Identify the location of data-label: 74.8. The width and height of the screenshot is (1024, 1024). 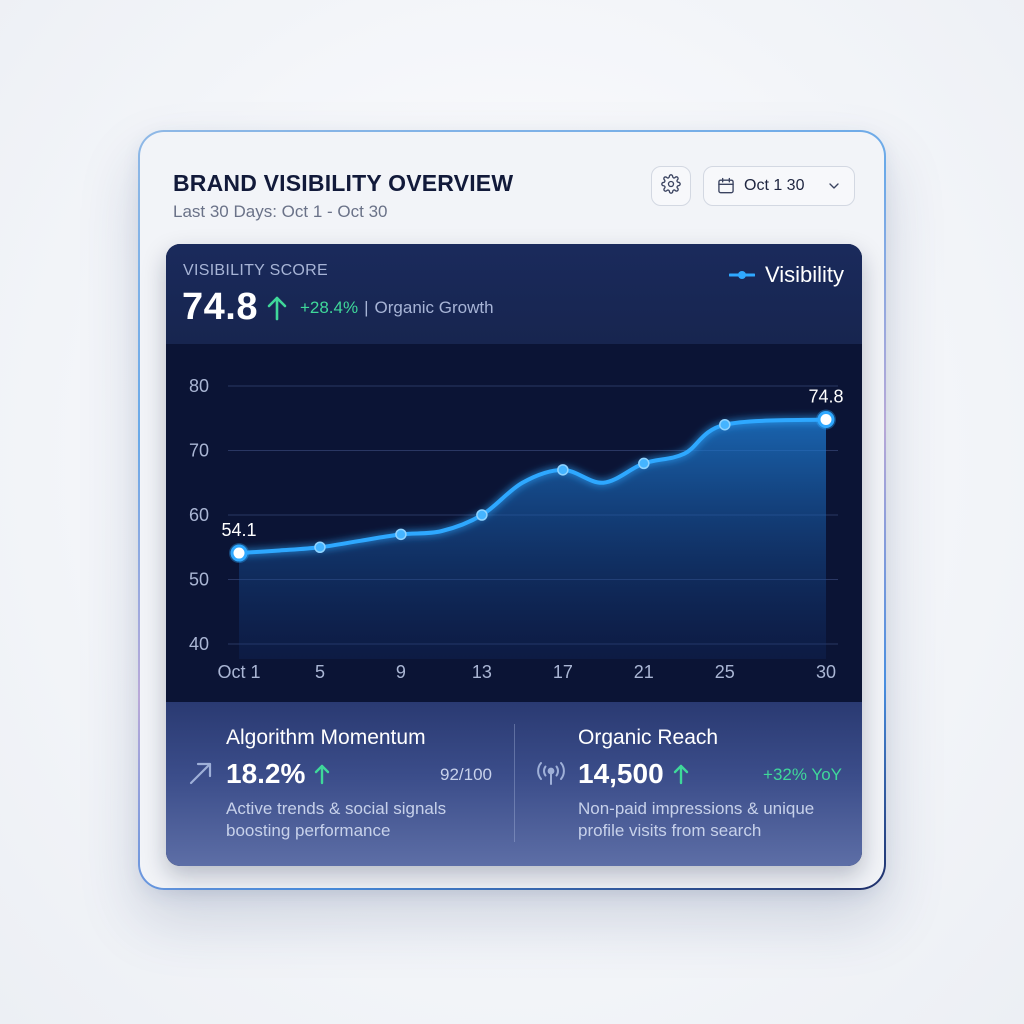
(825, 397).